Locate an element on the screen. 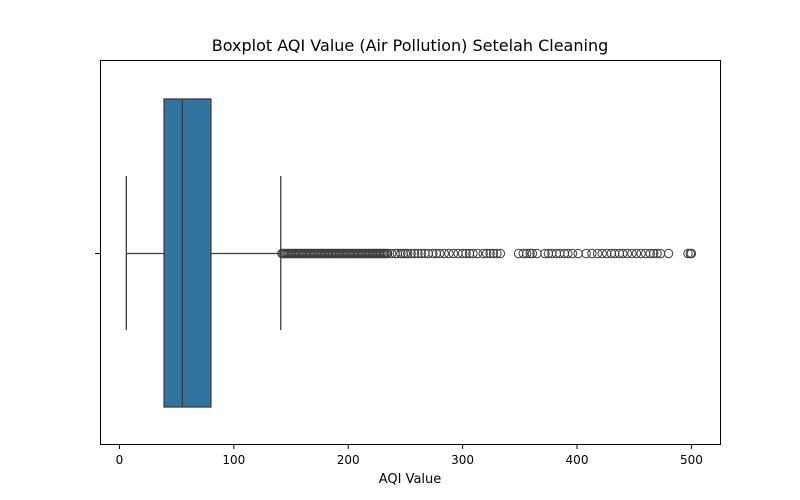 Image resolution: width=800 pixels, height=500 pixels. x-tick-label: 500 is located at coordinates (691, 460).